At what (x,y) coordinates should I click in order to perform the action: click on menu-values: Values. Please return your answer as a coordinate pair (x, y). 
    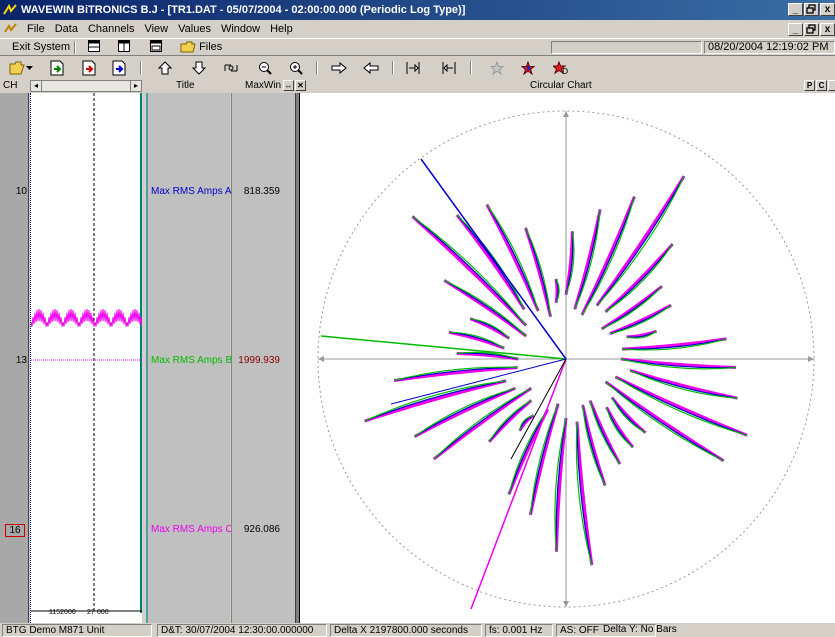
    Looking at the image, I should click on (194, 29).